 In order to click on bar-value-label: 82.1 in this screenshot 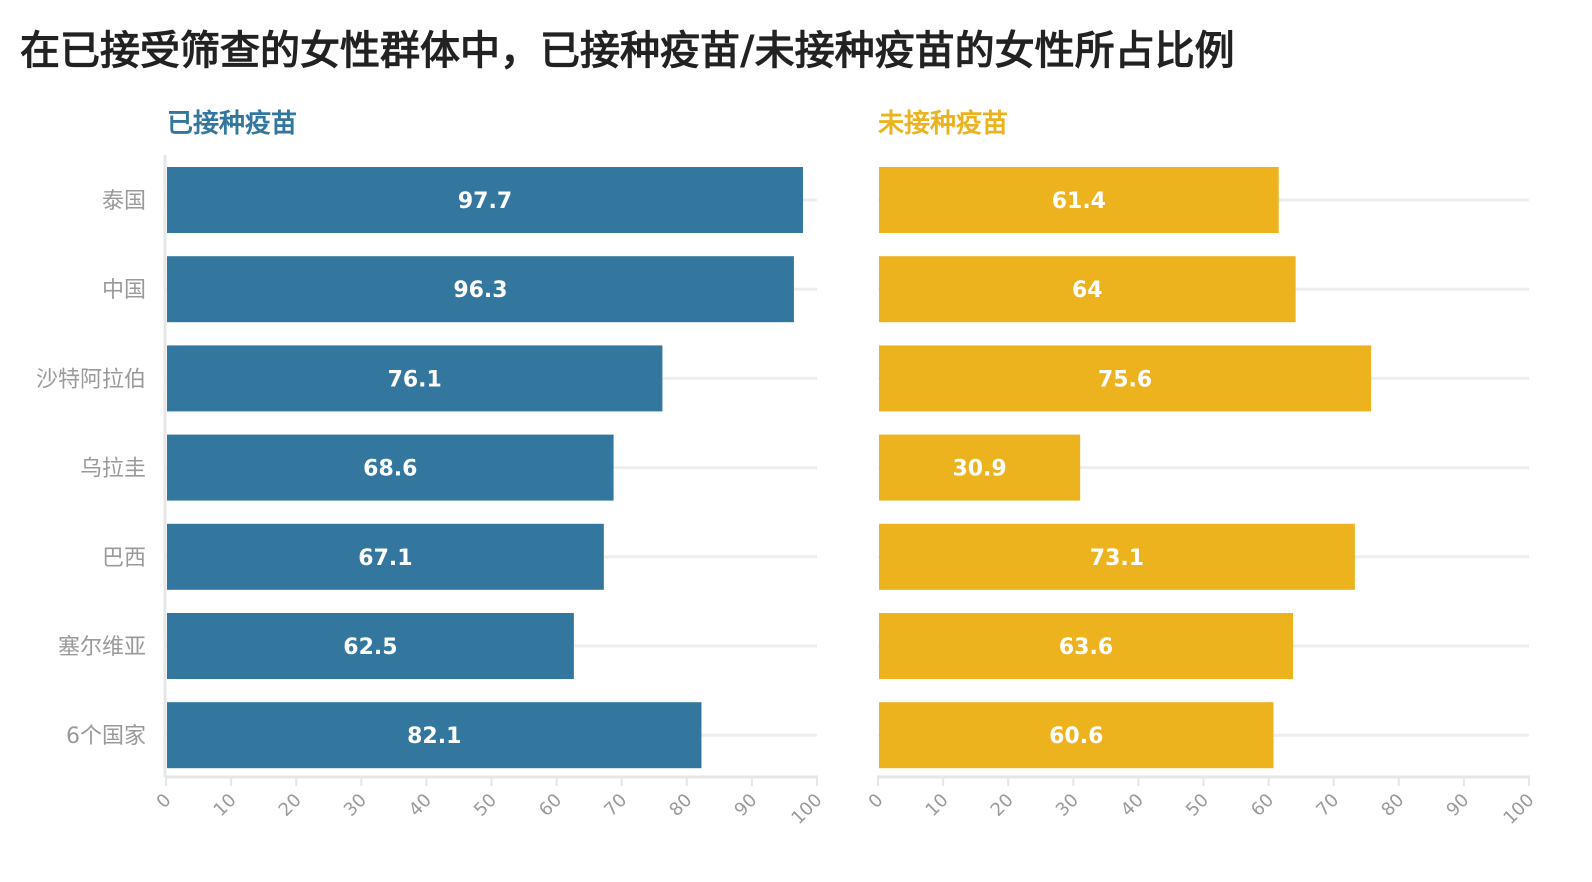, I will do `click(434, 736)`.